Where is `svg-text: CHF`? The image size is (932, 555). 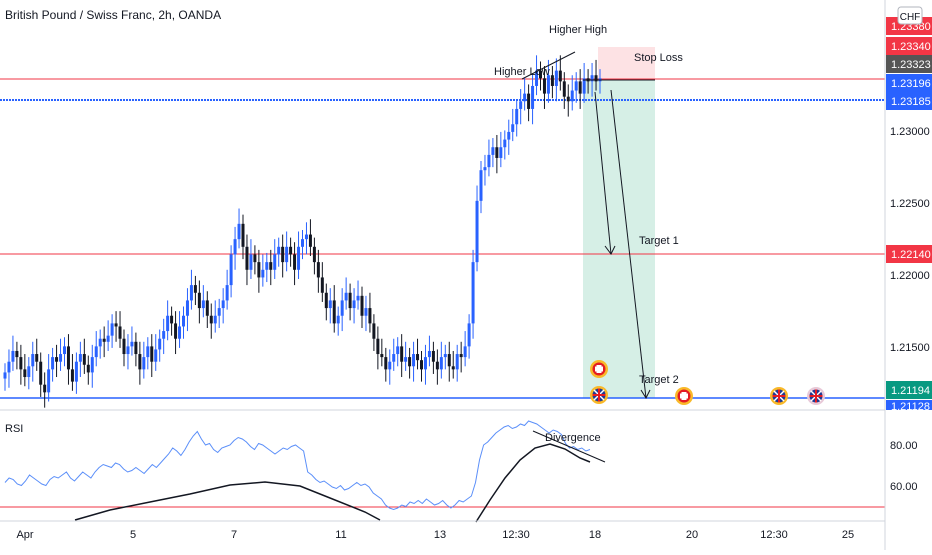
svg-text: CHF is located at coordinates (910, 17).